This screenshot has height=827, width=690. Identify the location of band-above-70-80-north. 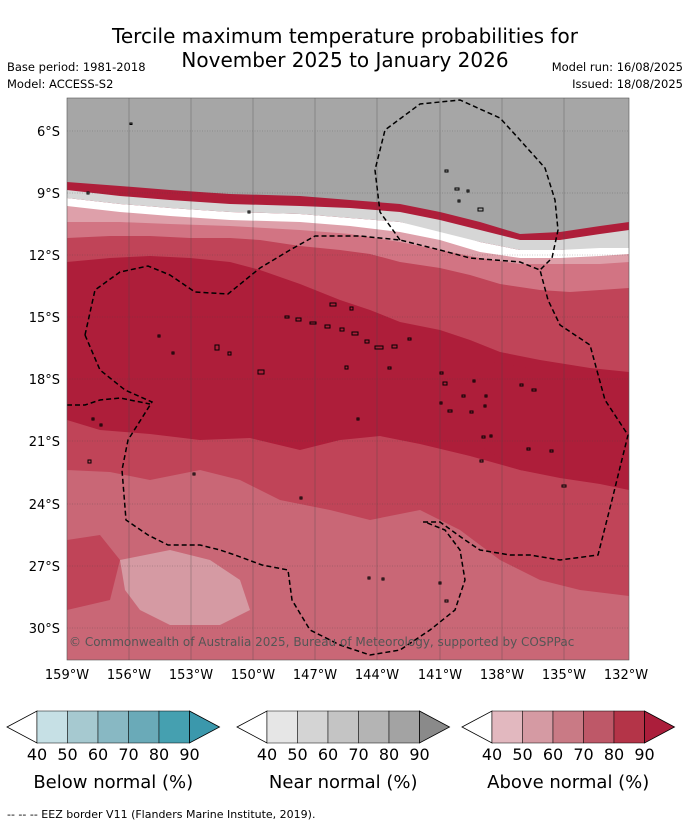
(348, 296).